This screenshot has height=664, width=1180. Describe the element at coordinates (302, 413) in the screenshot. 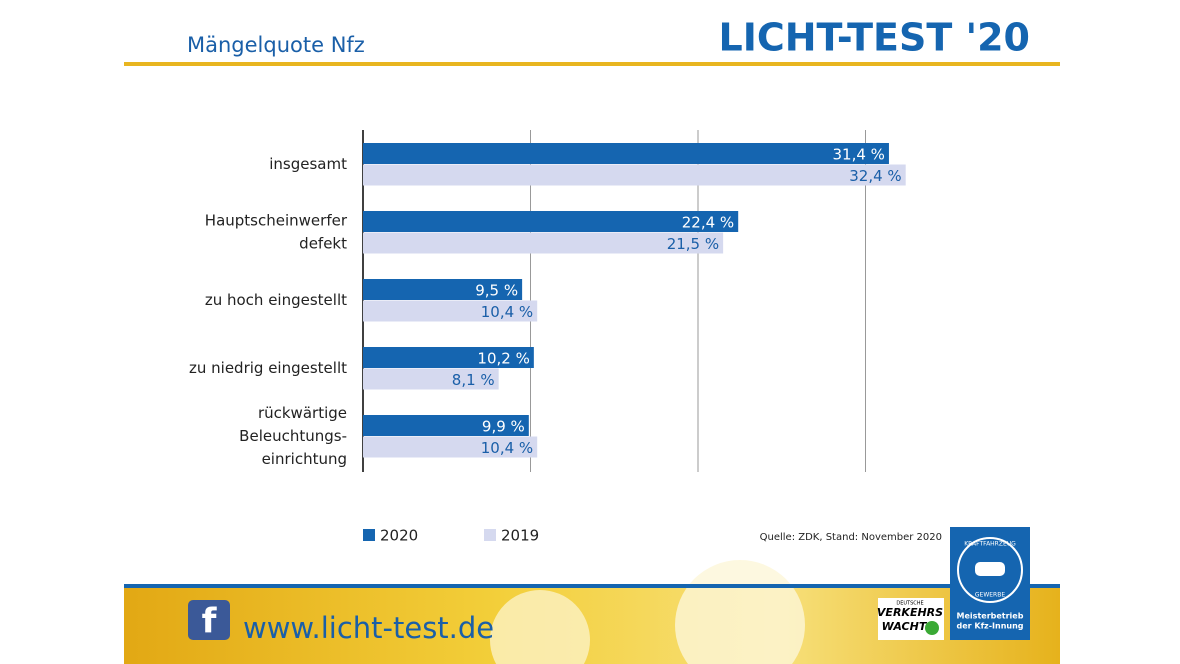

I see `category-label: rückwärtige` at that location.